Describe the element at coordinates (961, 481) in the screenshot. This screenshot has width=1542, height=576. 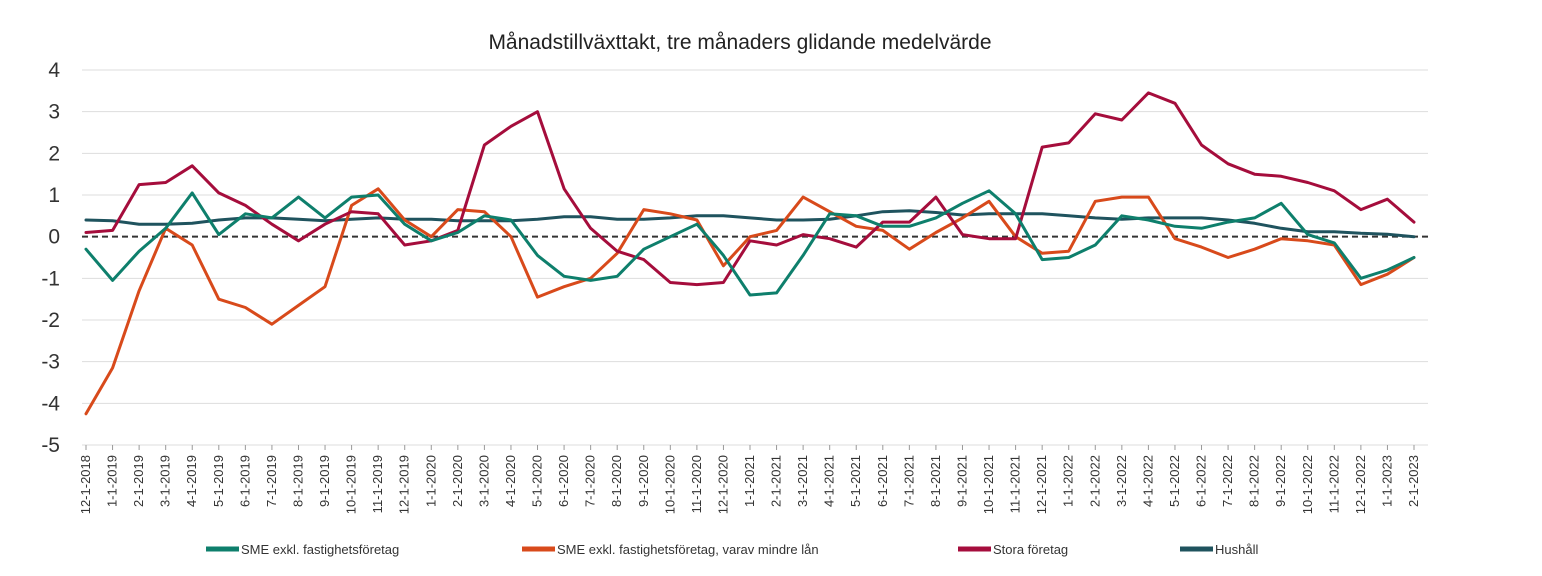
I see `x-tick-label: 9-1-2021` at that location.